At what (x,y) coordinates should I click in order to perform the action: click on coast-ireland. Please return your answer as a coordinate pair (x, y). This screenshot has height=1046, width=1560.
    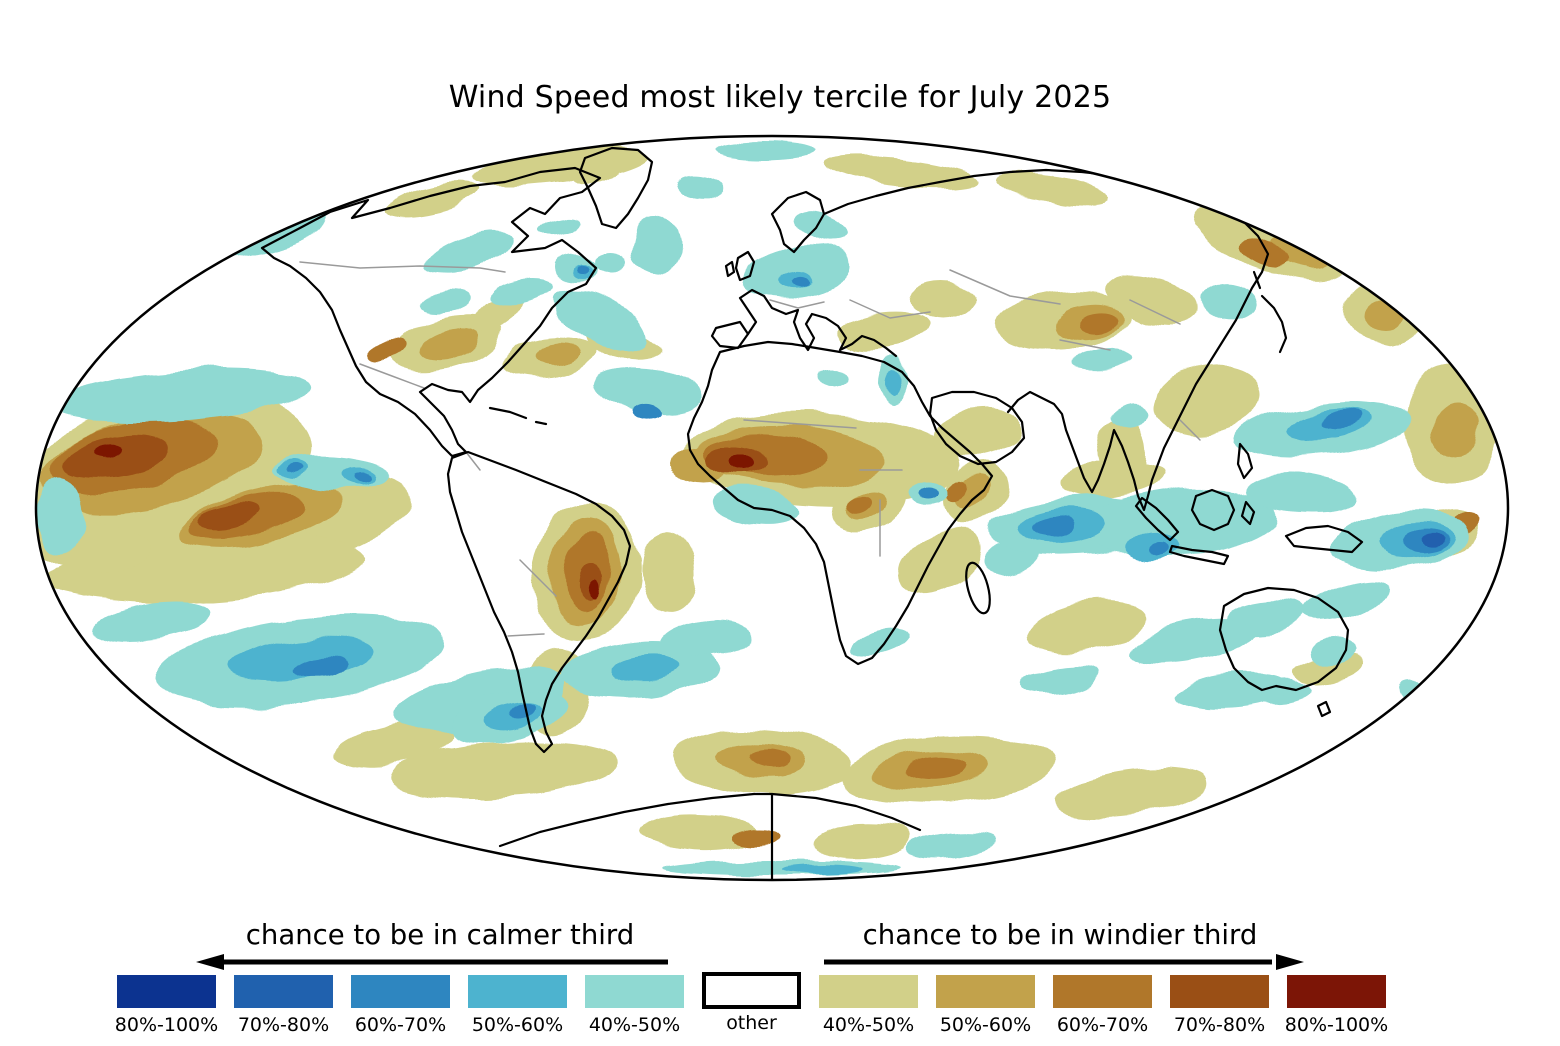
    Looking at the image, I should click on (730, 269).